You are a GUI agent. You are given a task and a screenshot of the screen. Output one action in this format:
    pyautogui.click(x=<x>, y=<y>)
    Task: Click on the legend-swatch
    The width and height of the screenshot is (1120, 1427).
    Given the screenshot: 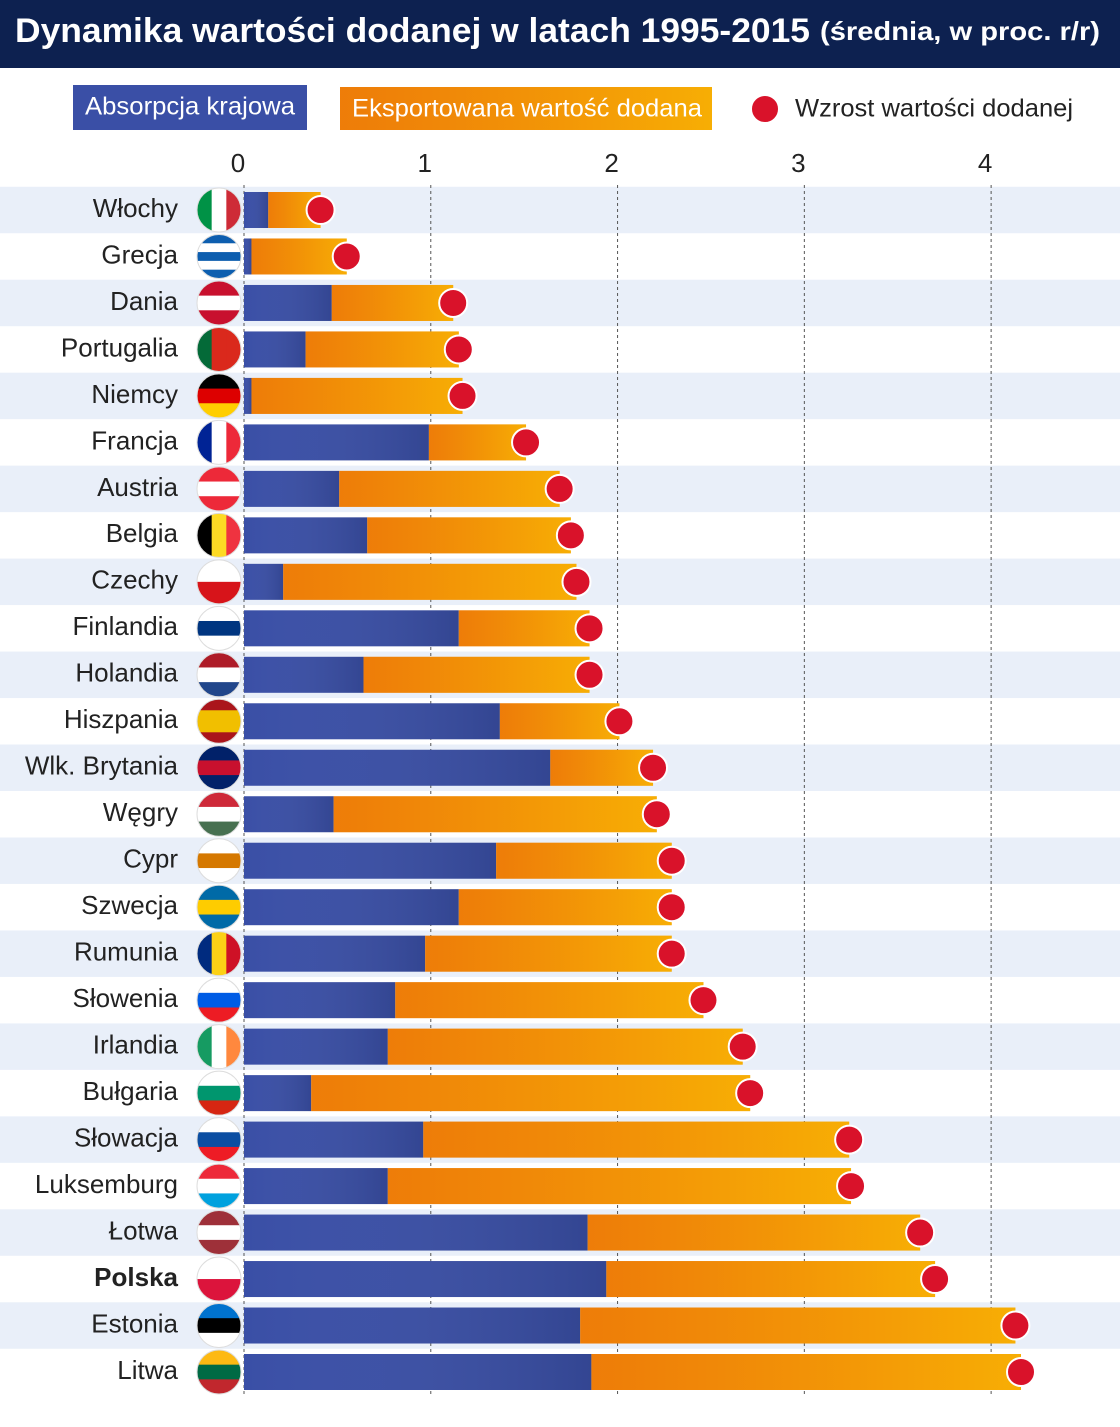 What is the action you would take?
    pyautogui.click(x=526, y=108)
    